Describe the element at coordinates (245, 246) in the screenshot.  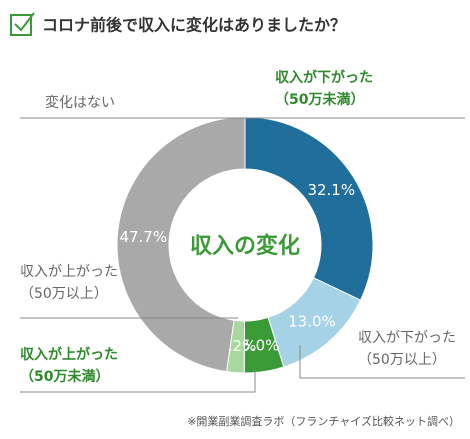
I see `center-label: 収入の変化` at that location.